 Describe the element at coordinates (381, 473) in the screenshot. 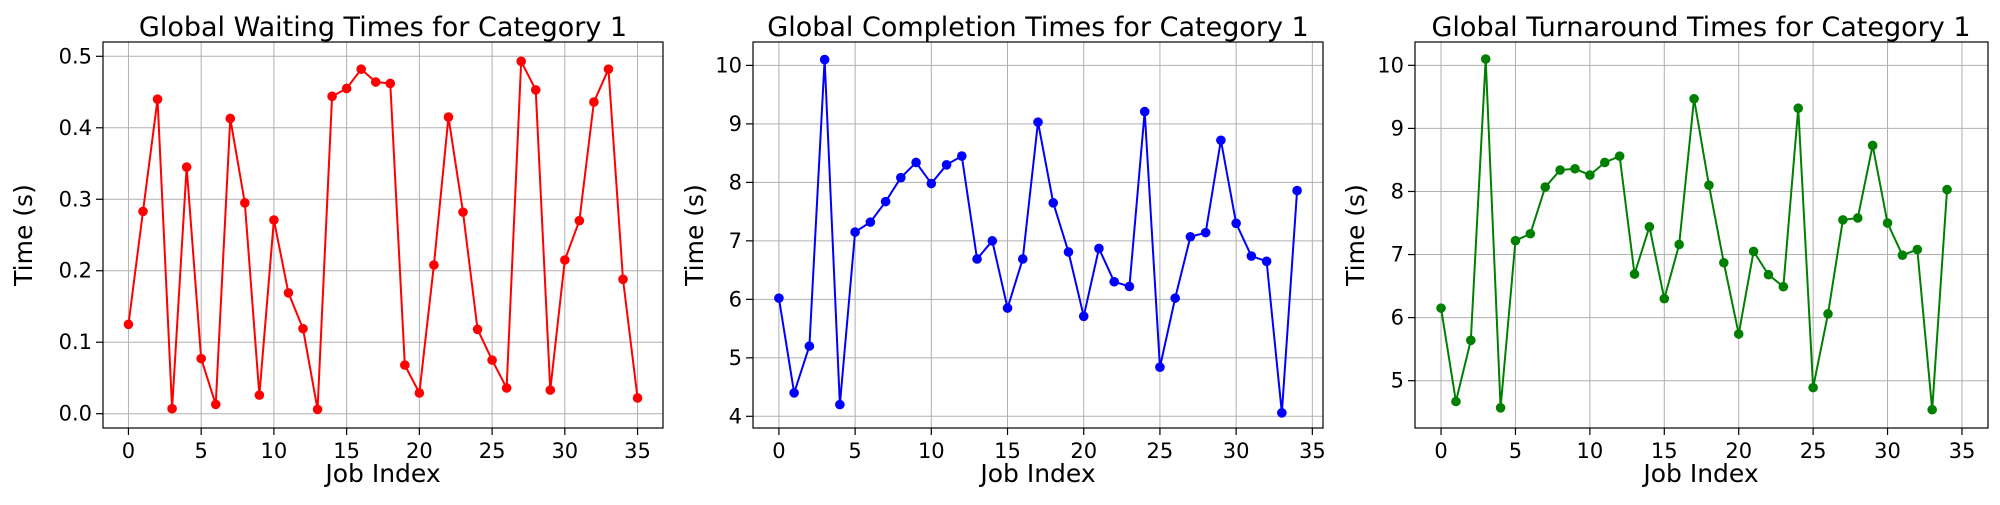

I see `x-axis-label: Job Index` at that location.